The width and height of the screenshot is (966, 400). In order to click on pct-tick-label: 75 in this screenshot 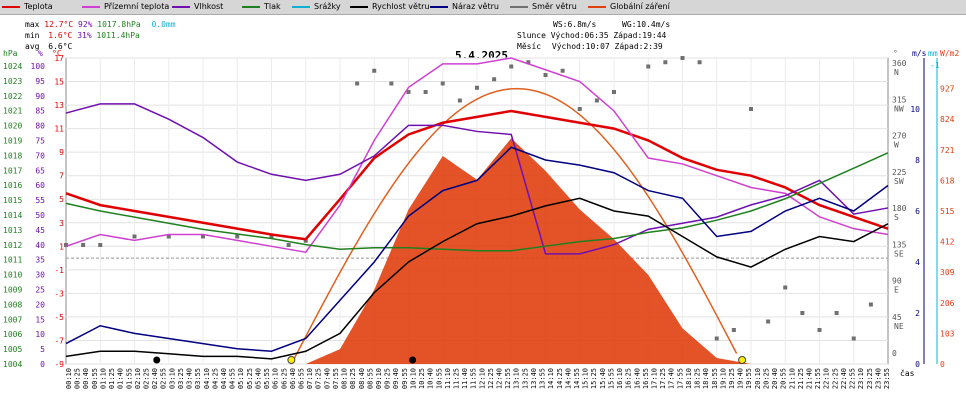, I will do `click(40, 141)`.